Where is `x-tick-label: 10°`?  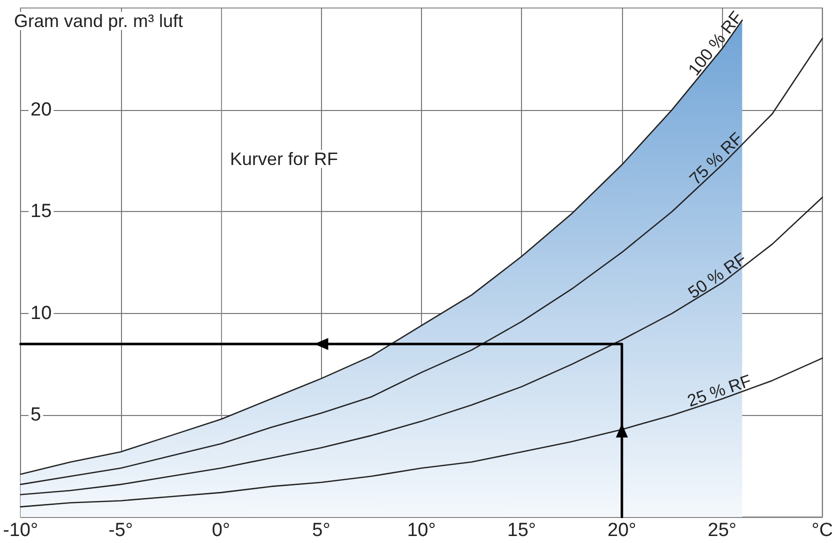
x-tick-label: 10° is located at coordinates (421, 530).